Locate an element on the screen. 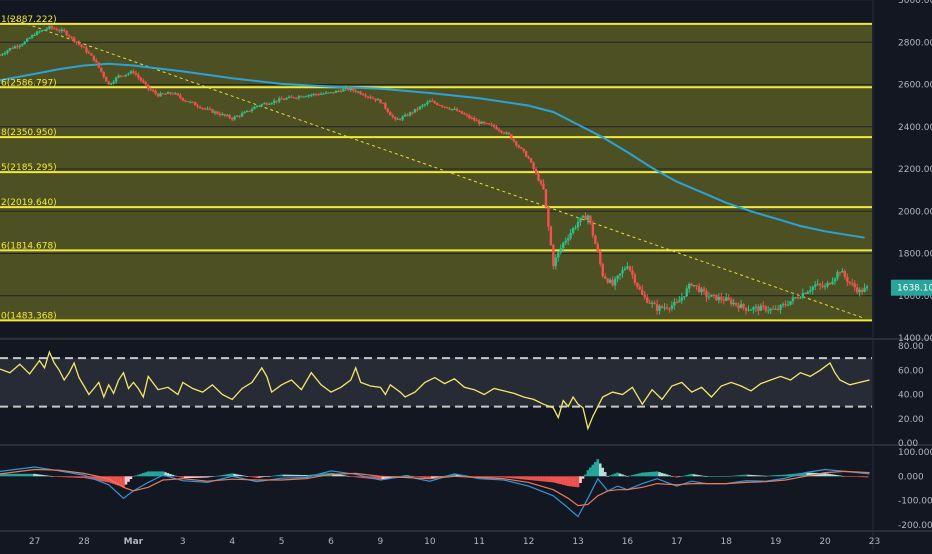 The image size is (932, 554). price-tick-label: 2200.000 is located at coordinates (915, 170).